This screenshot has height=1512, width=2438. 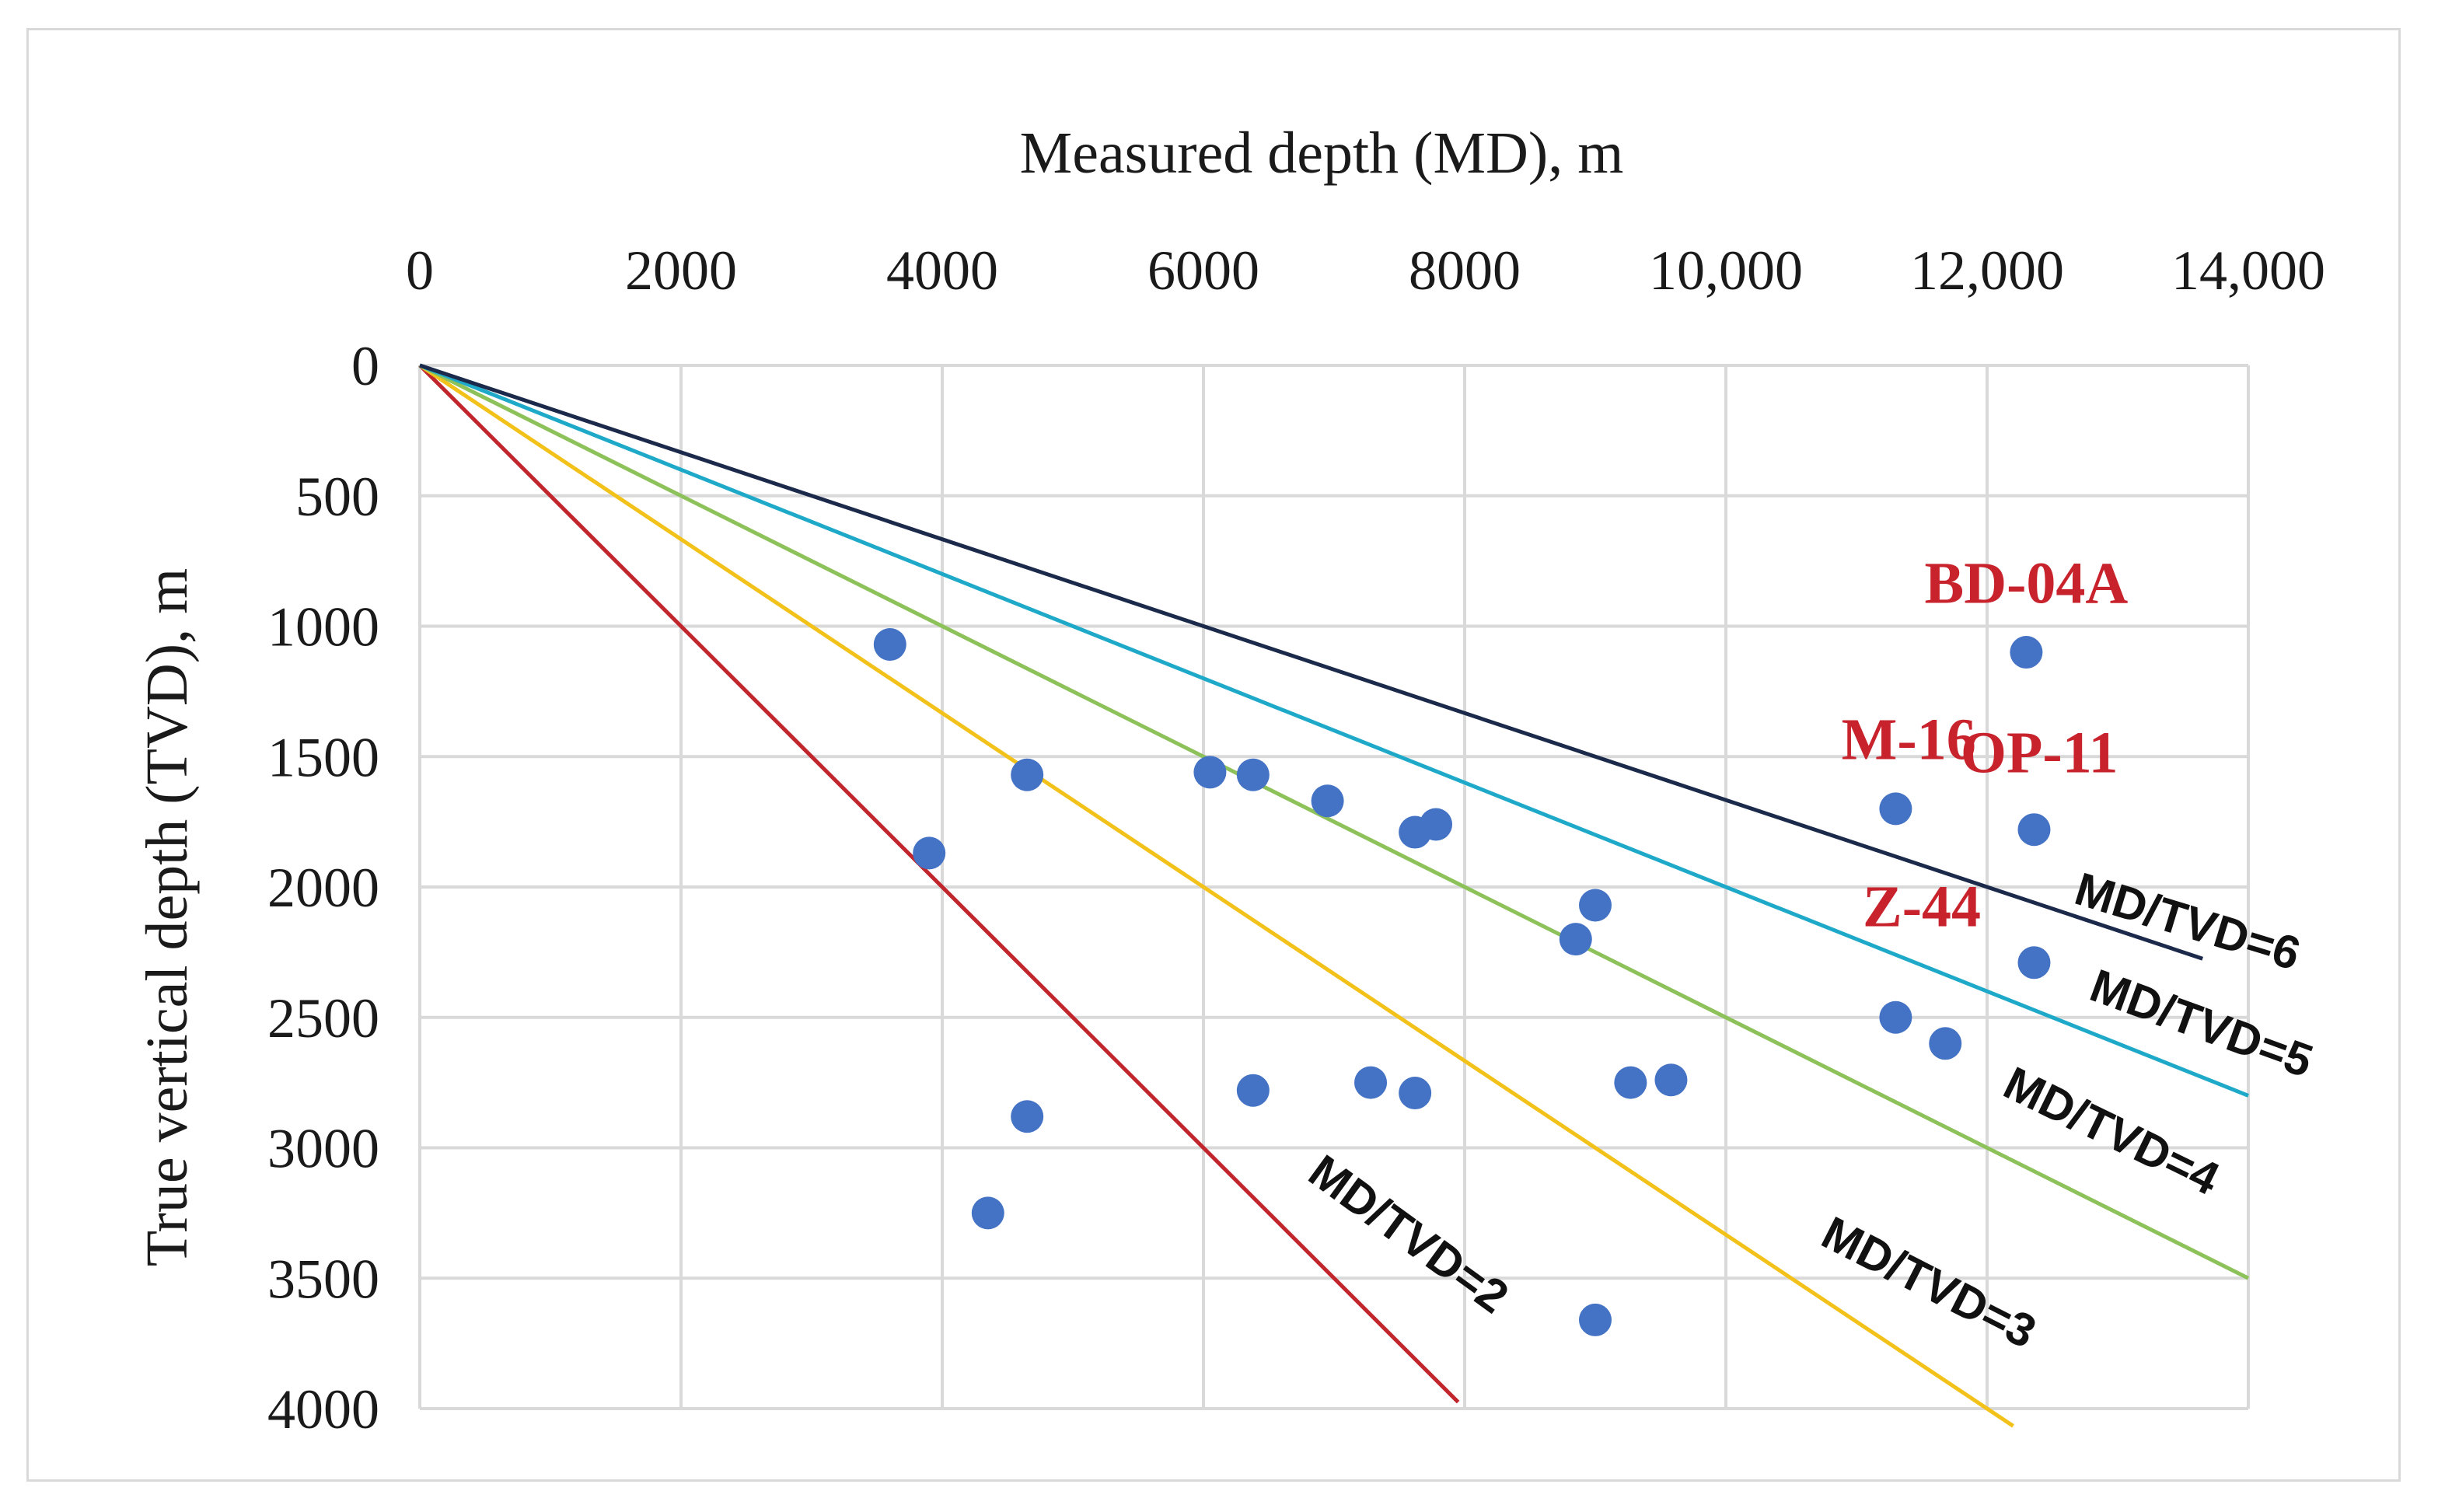 I want to click on x-tick-label: 14,000, so click(x=2248, y=270).